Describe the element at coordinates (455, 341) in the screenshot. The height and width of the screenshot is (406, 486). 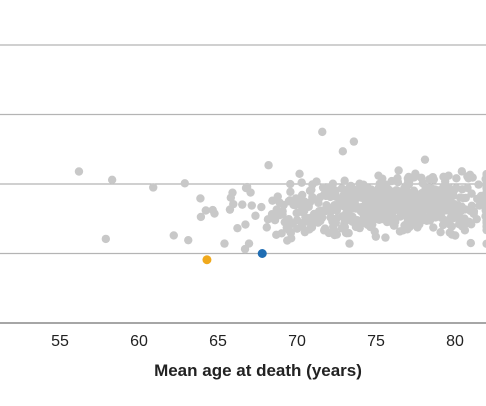
I see `x-tick-label-80: 80` at that location.